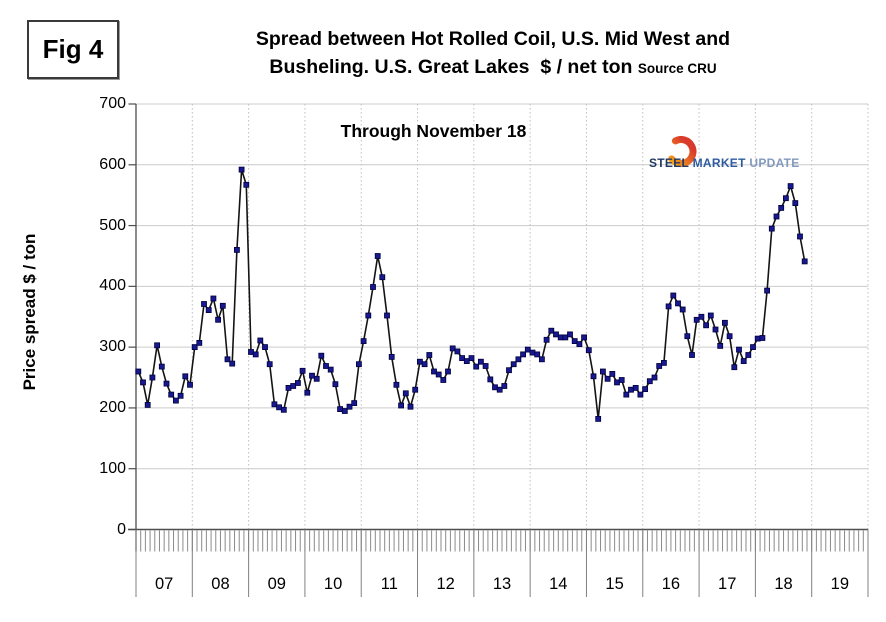 This screenshot has width=886, height=622. I want to click on through-annotation: Through November 18, so click(433, 131).